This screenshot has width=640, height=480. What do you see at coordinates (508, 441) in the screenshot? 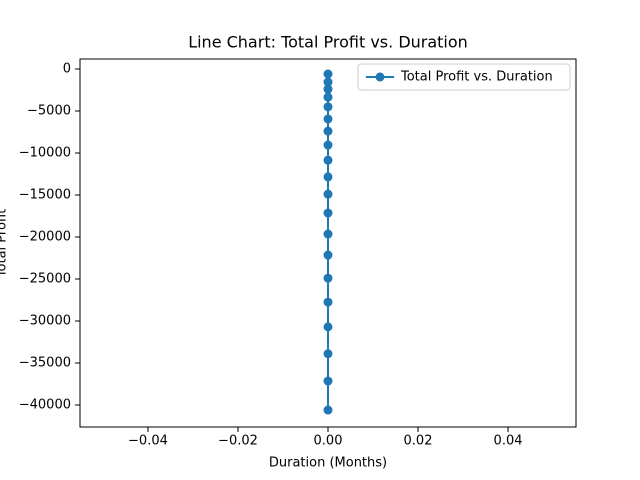
I see `x-tick-label: 0.04` at bounding box center [508, 441].